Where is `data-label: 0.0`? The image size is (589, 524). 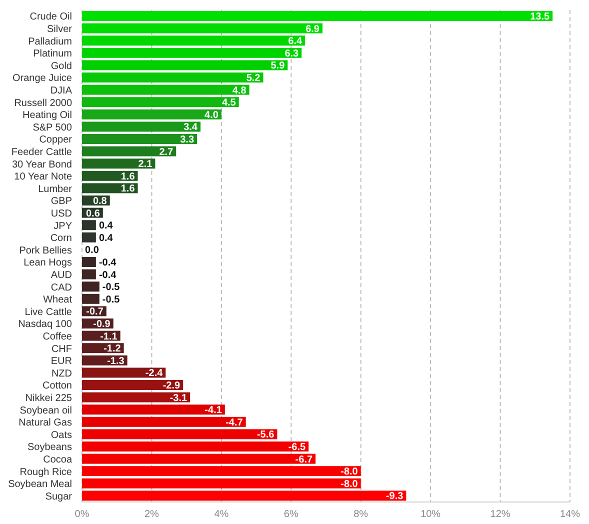
data-label: 0.0 is located at coordinates (92, 250).